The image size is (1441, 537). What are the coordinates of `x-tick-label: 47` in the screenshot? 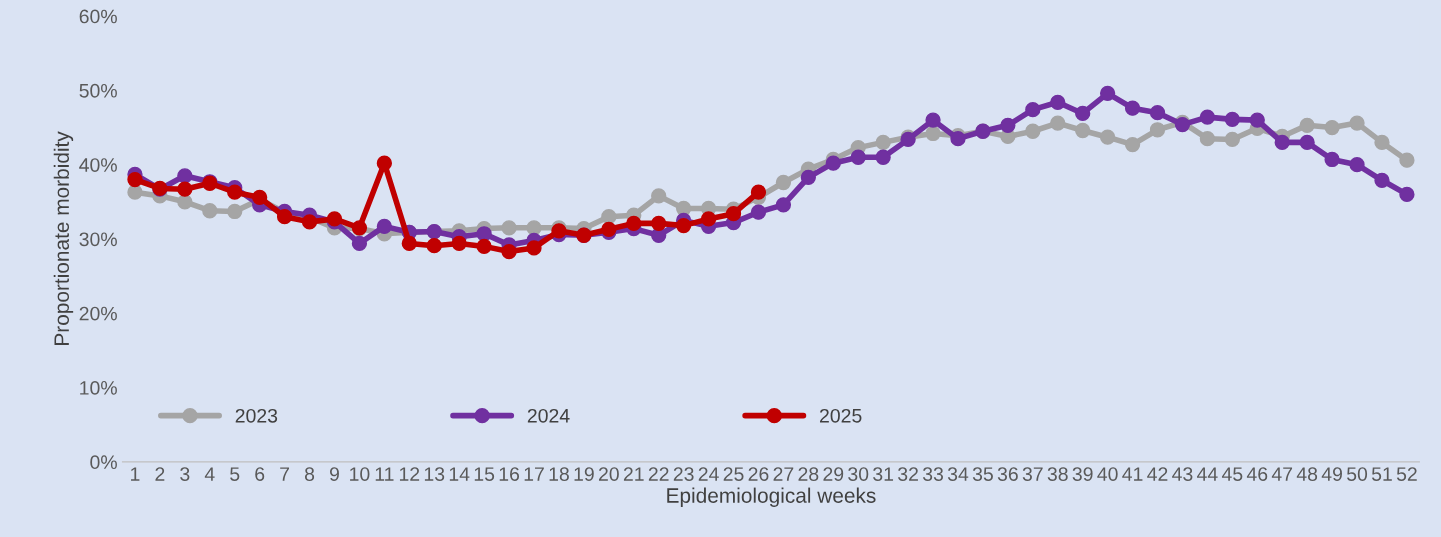 It's located at (1282, 474).